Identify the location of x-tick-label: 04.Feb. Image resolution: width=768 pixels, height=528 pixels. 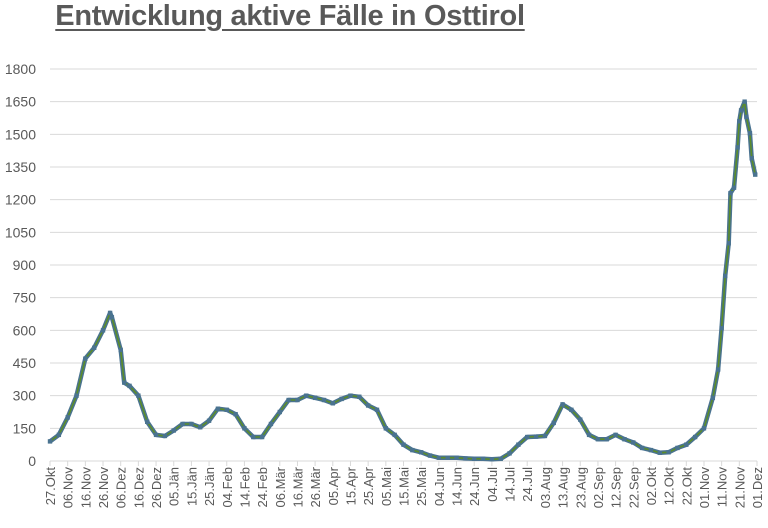
(227, 487).